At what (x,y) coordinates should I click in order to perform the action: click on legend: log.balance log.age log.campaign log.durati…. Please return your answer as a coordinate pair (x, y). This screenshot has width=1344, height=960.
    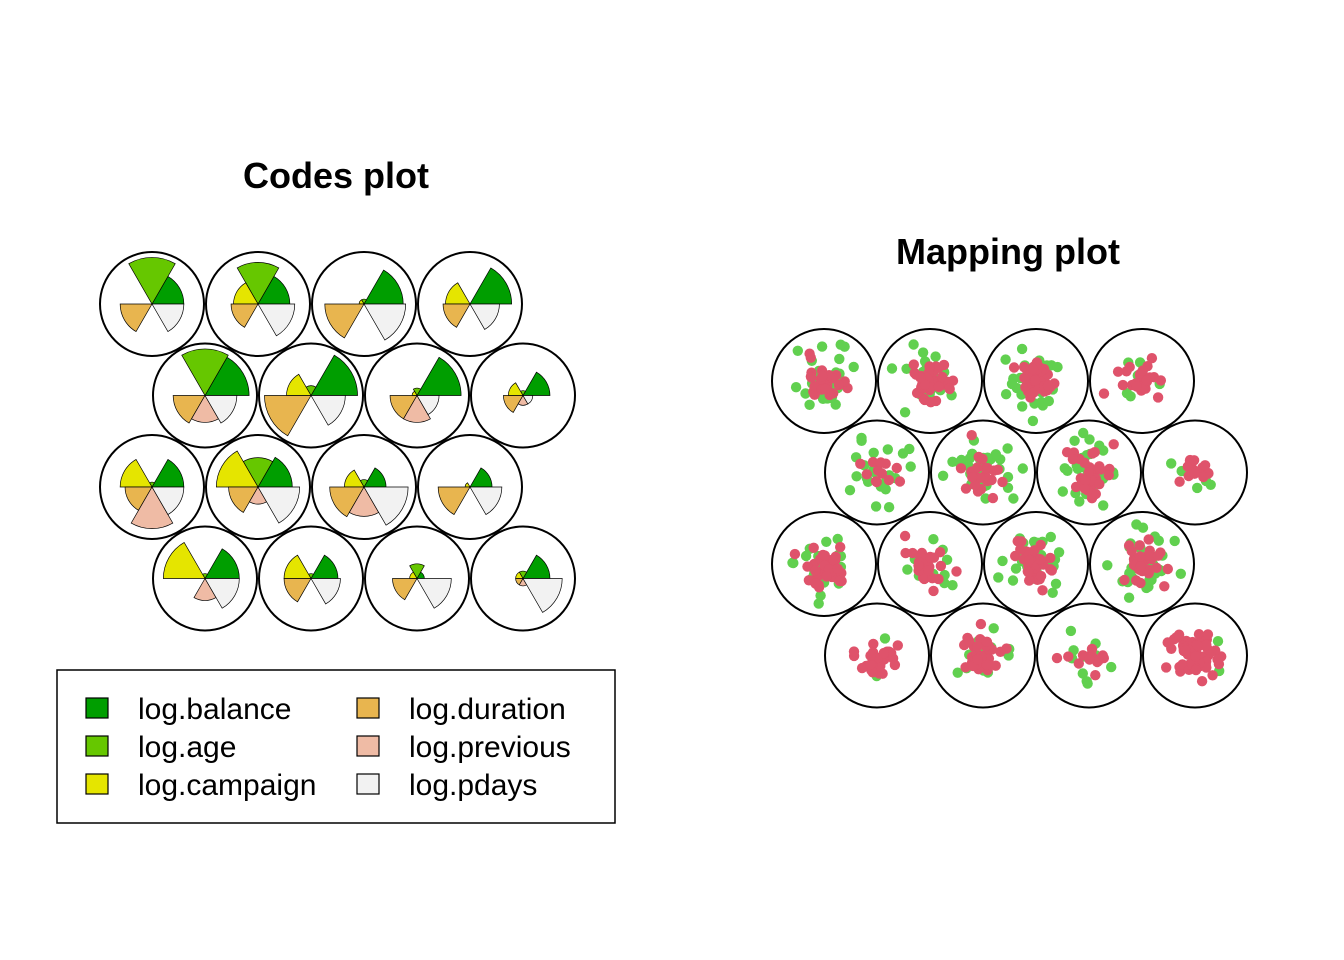
    Looking at the image, I should click on (336, 746).